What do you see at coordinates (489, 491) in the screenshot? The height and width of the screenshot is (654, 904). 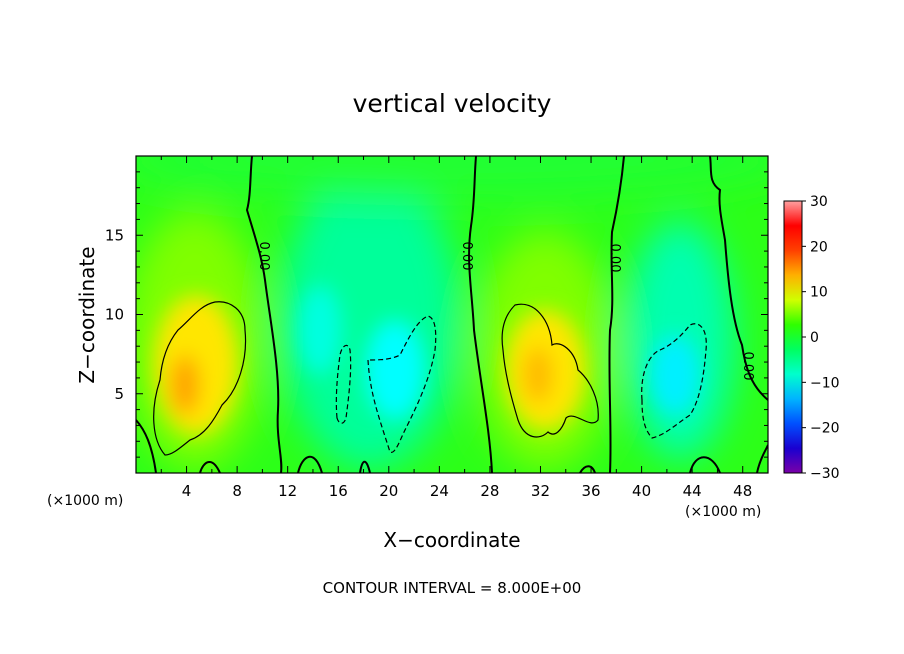 I see `x-tick-label: 28` at bounding box center [489, 491].